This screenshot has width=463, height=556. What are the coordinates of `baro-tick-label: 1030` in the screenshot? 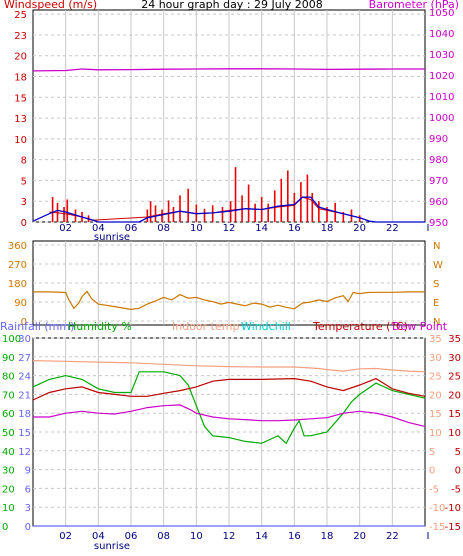 It's located at (441, 55).